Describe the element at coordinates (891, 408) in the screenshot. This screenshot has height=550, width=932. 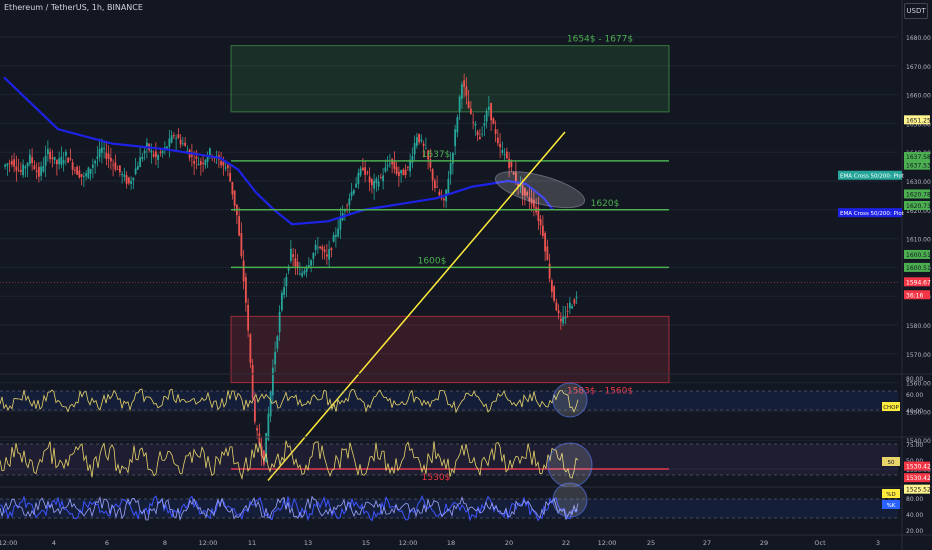
I see `oscillator-badge-text: CHOP` at that location.